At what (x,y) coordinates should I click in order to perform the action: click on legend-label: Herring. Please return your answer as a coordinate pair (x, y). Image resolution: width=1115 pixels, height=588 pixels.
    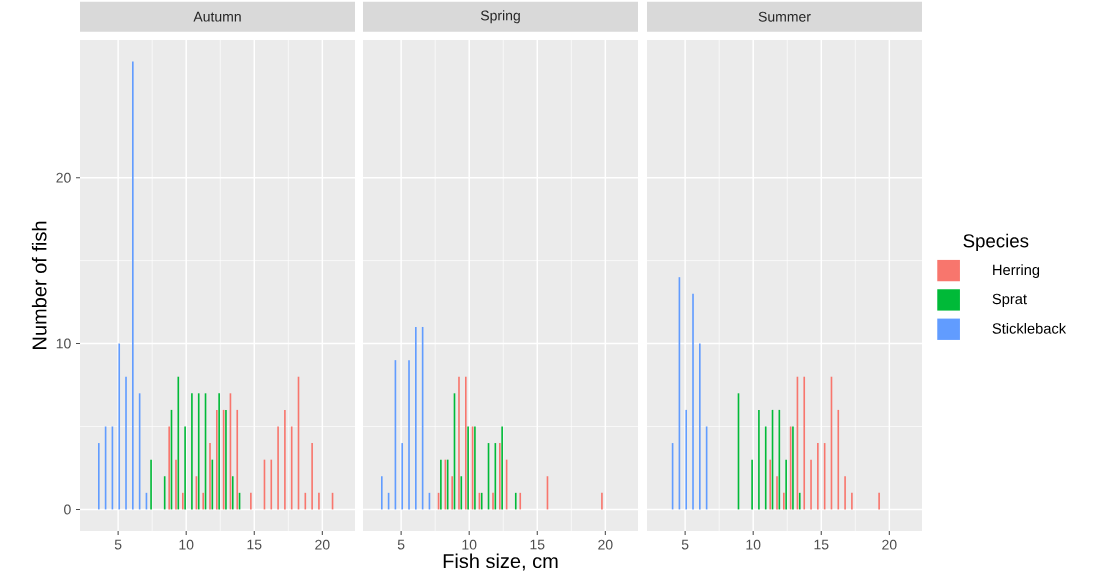
    Looking at the image, I should click on (1016, 271).